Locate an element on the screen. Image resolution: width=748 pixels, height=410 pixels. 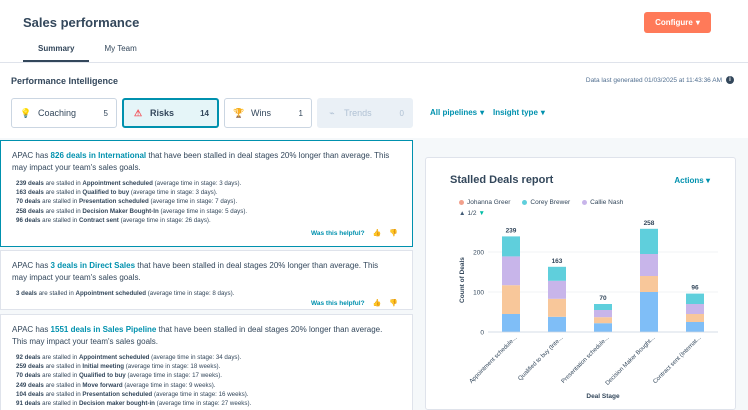
legend-item: Corey Brewer is located at coordinates (546, 202).